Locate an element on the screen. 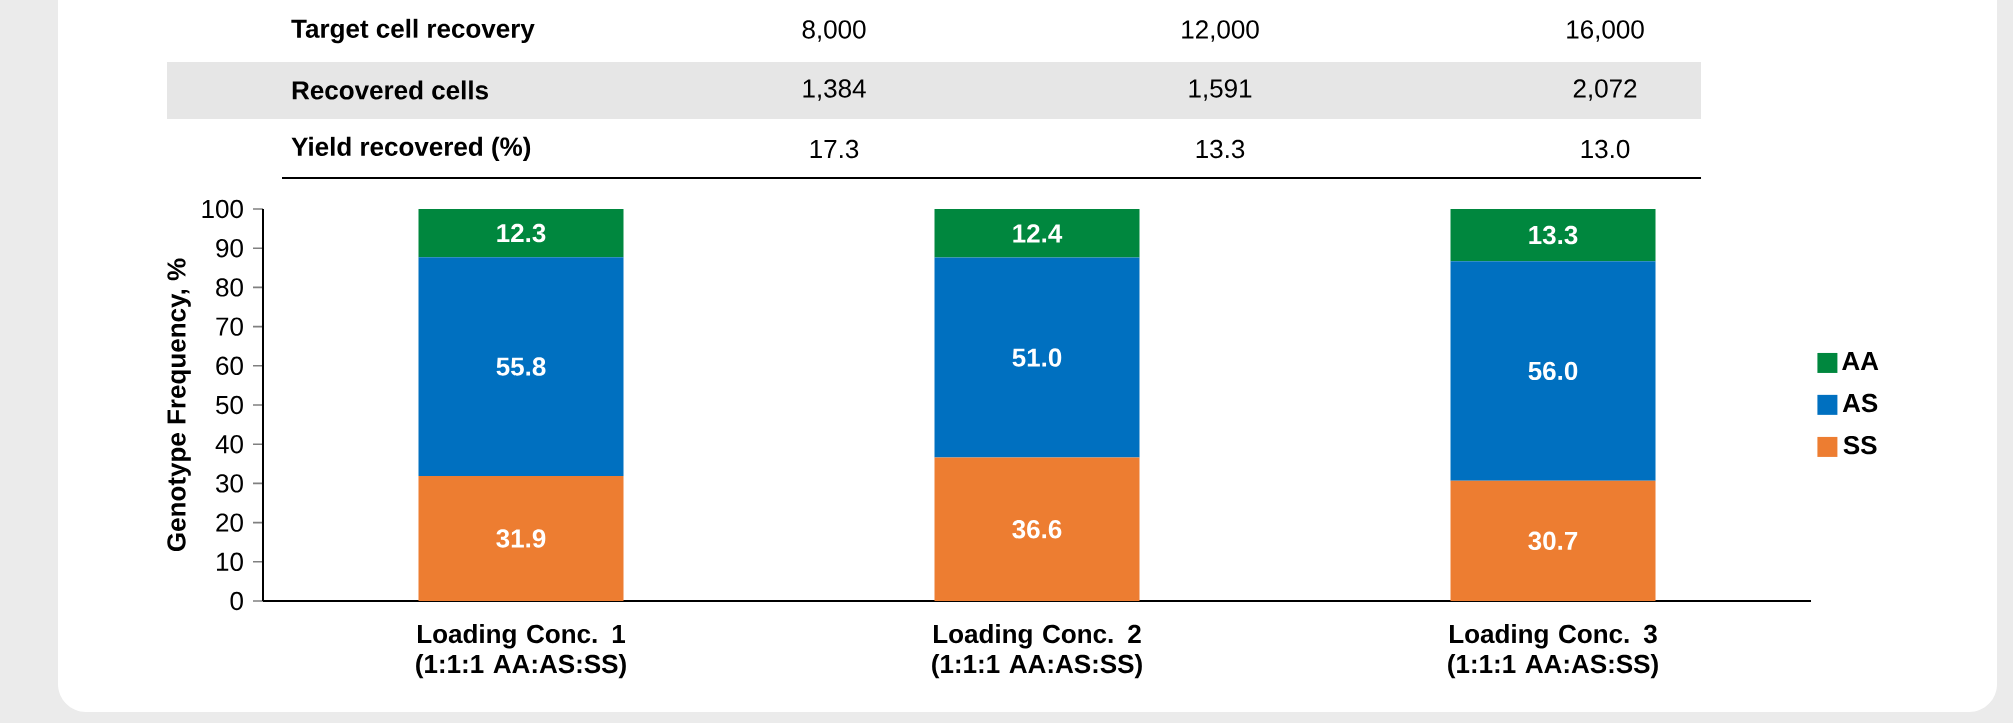 Image resolution: width=2013 pixels, height=723 pixels. text: 2,072 is located at coordinates (1605, 90).